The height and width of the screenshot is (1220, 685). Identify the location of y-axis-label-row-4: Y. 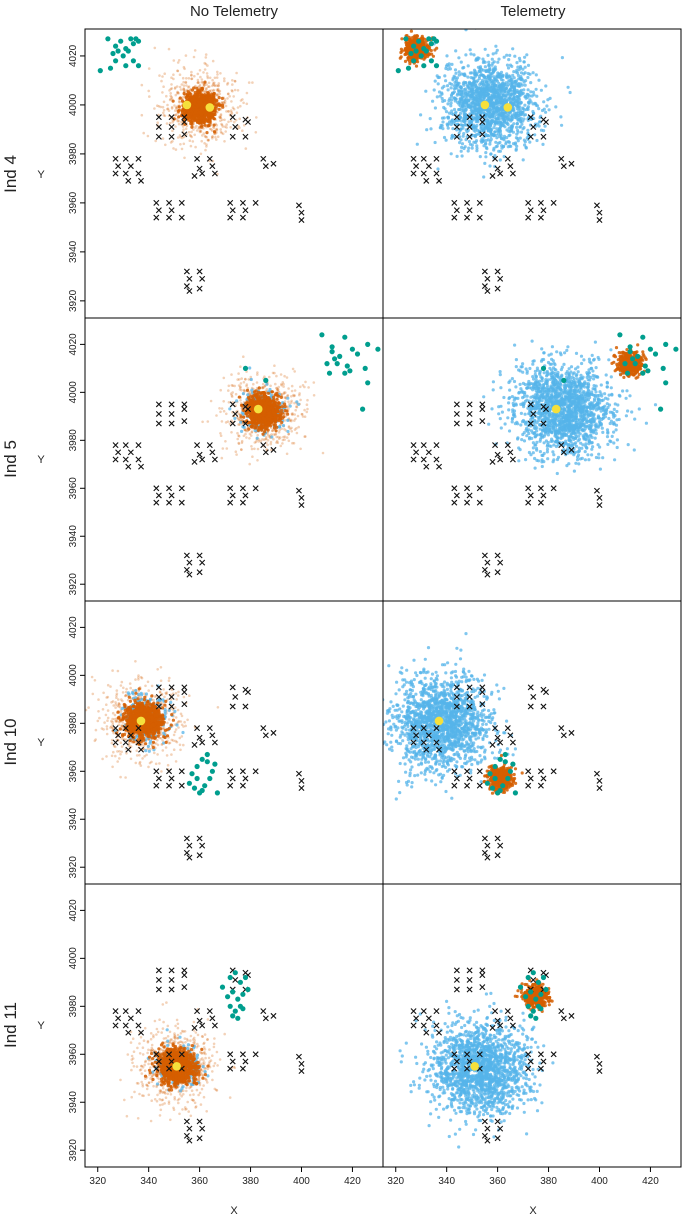
(41, 1026).